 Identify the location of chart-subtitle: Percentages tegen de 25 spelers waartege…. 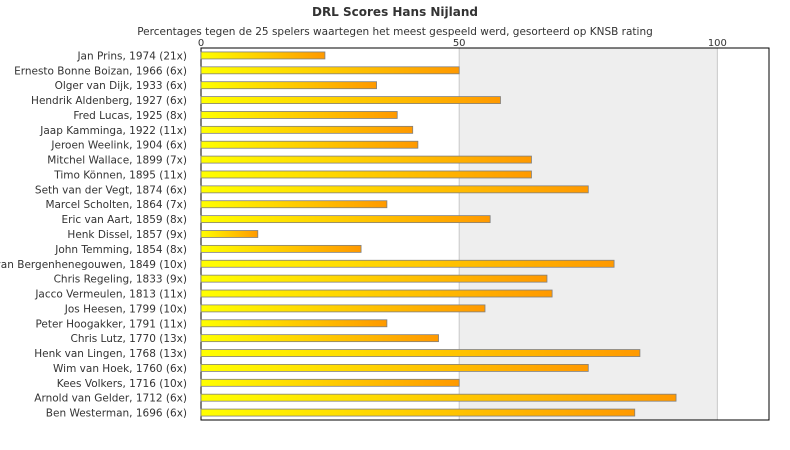
(395, 32).